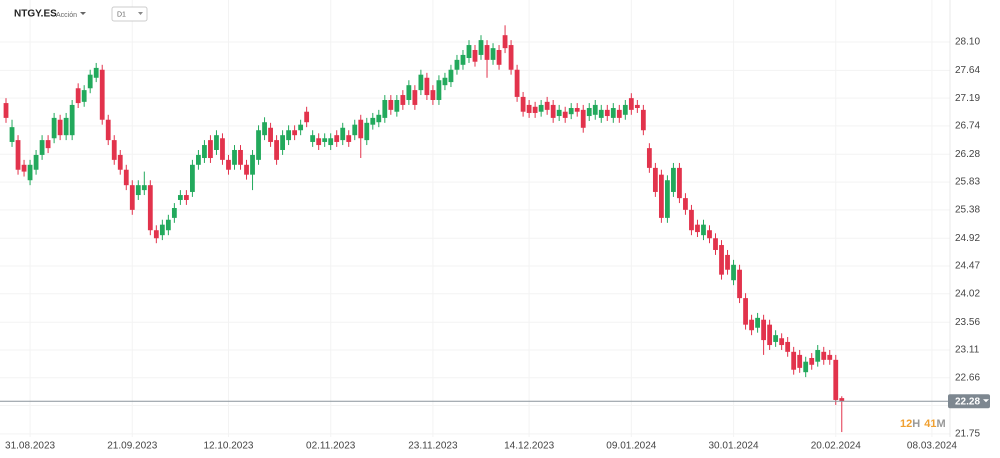  Describe the element at coordinates (906, 424) in the screenshot. I see `countdown-hours: 12` at that location.